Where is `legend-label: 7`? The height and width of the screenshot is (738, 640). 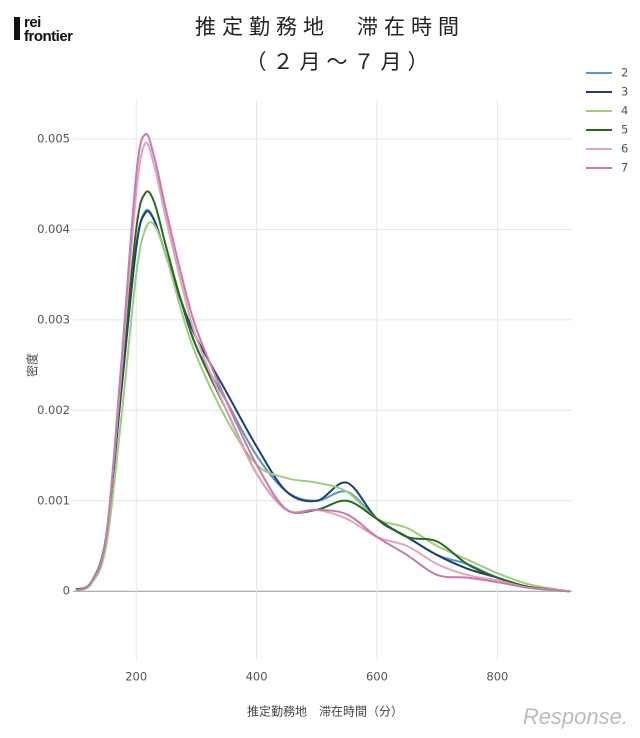
legend-label: 7 is located at coordinates (624, 168).